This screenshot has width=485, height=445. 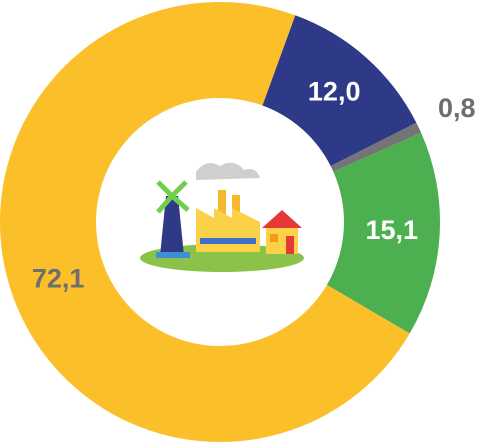 I want to click on data-label: 15,1, so click(x=391, y=230).